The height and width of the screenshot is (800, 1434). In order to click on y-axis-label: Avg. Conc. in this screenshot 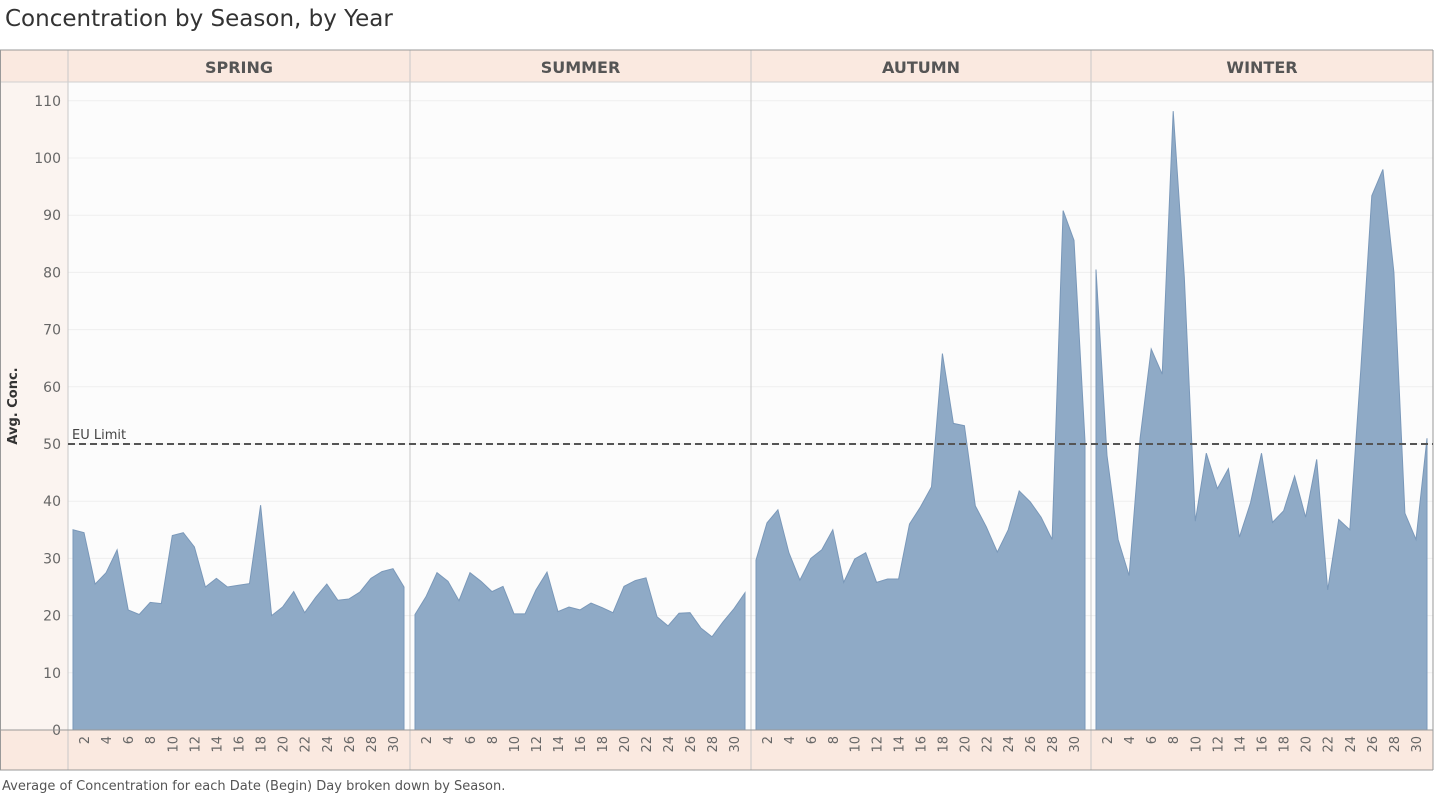, I will do `click(13, 405)`.